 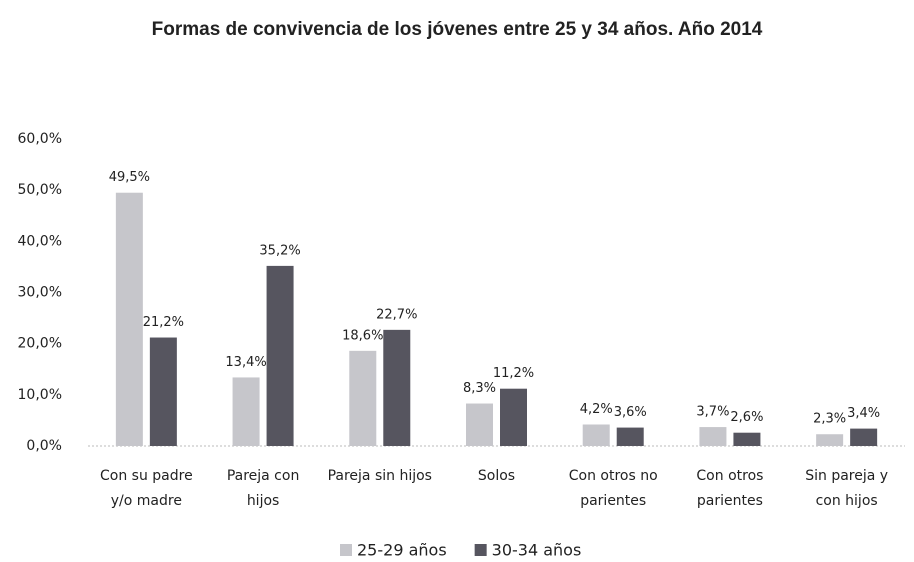 What do you see at coordinates (279, 250) in the screenshot?
I see `value-label: 35,2%` at bounding box center [279, 250].